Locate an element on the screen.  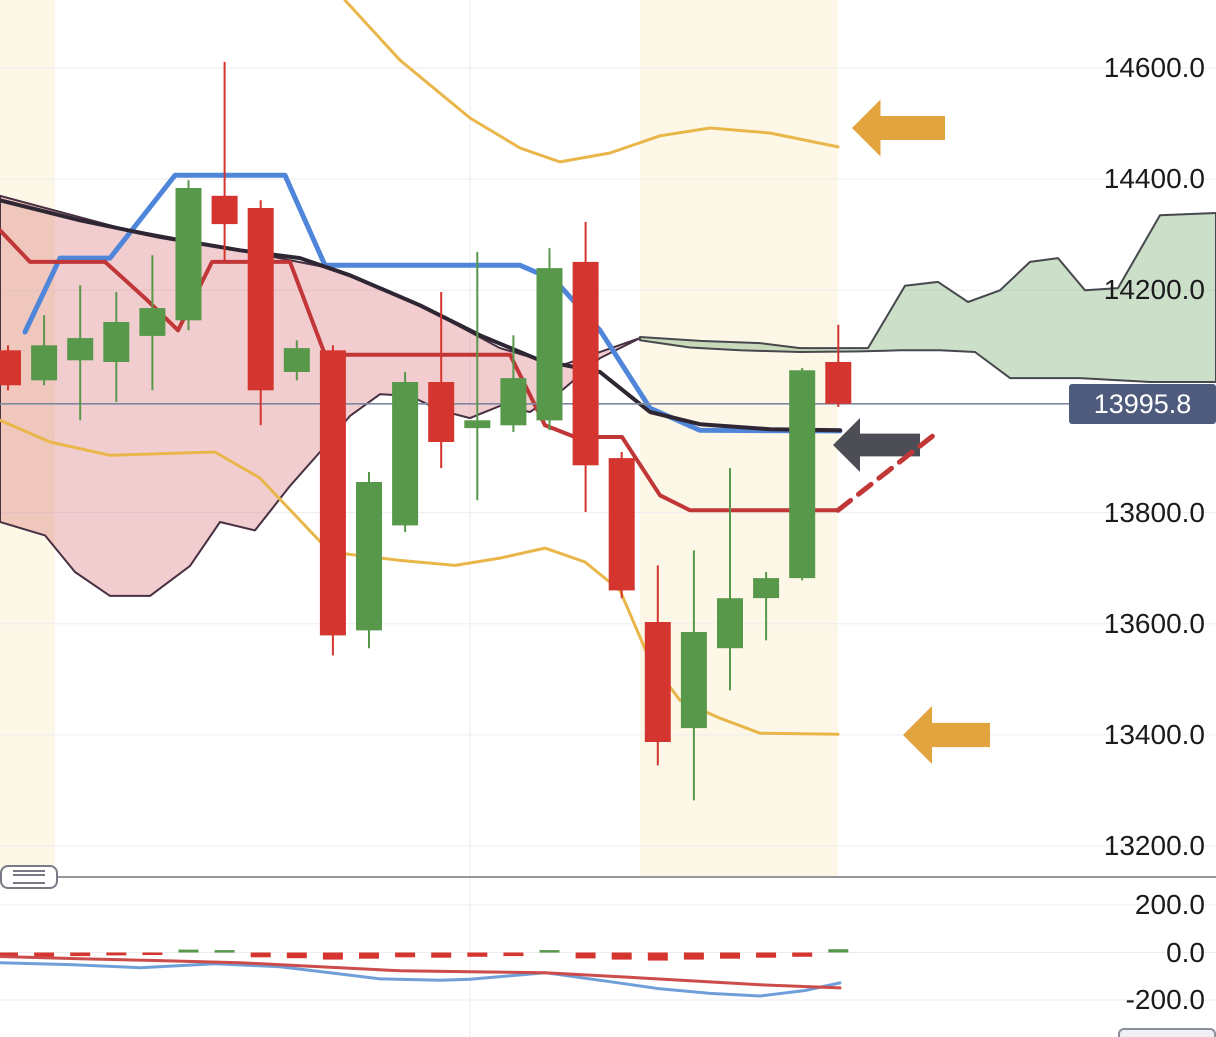
panel-divider is located at coordinates (608, 877).